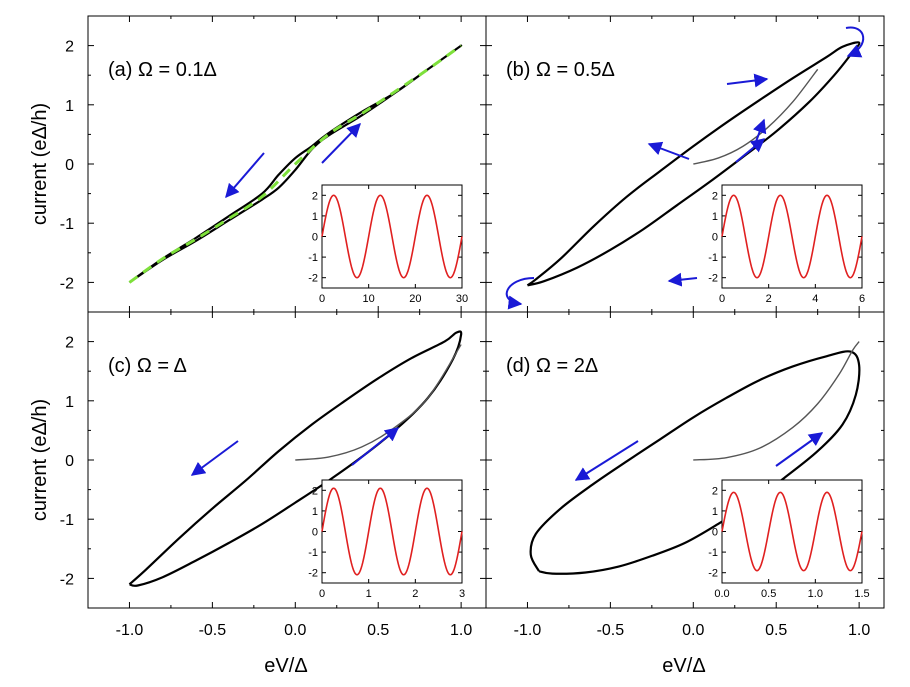 The height and width of the screenshot is (687, 910). What do you see at coordinates (560, 70) in the screenshot?
I see `panel-title: (b) Ω = 0.5Δ` at bounding box center [560, 70].